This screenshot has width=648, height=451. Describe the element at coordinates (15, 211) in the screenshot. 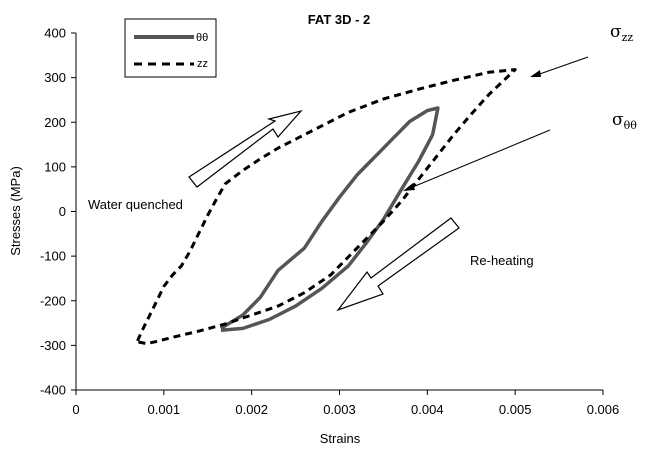

I see `y-axis-title: Stresses (MPa)` at that location.